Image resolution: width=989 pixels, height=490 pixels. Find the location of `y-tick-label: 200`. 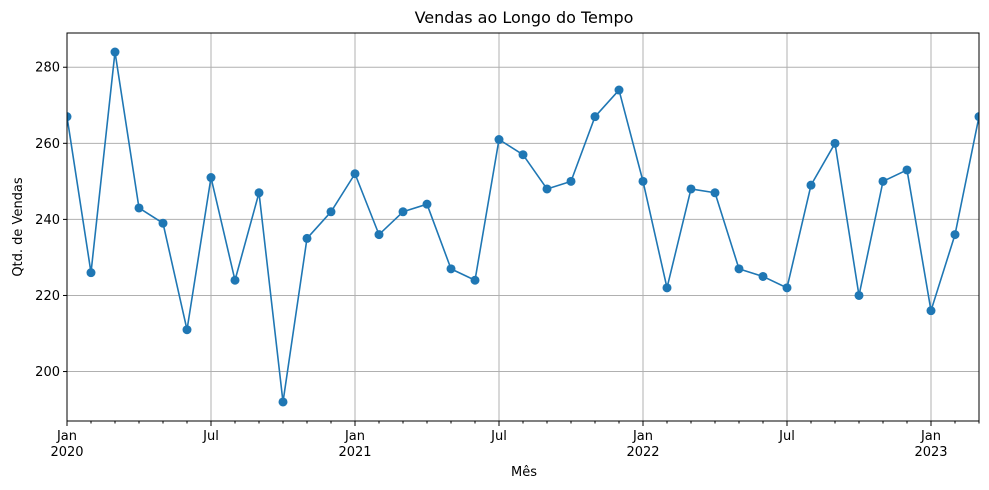

y-tick-label: 200 is located at coordinates (47, 372).